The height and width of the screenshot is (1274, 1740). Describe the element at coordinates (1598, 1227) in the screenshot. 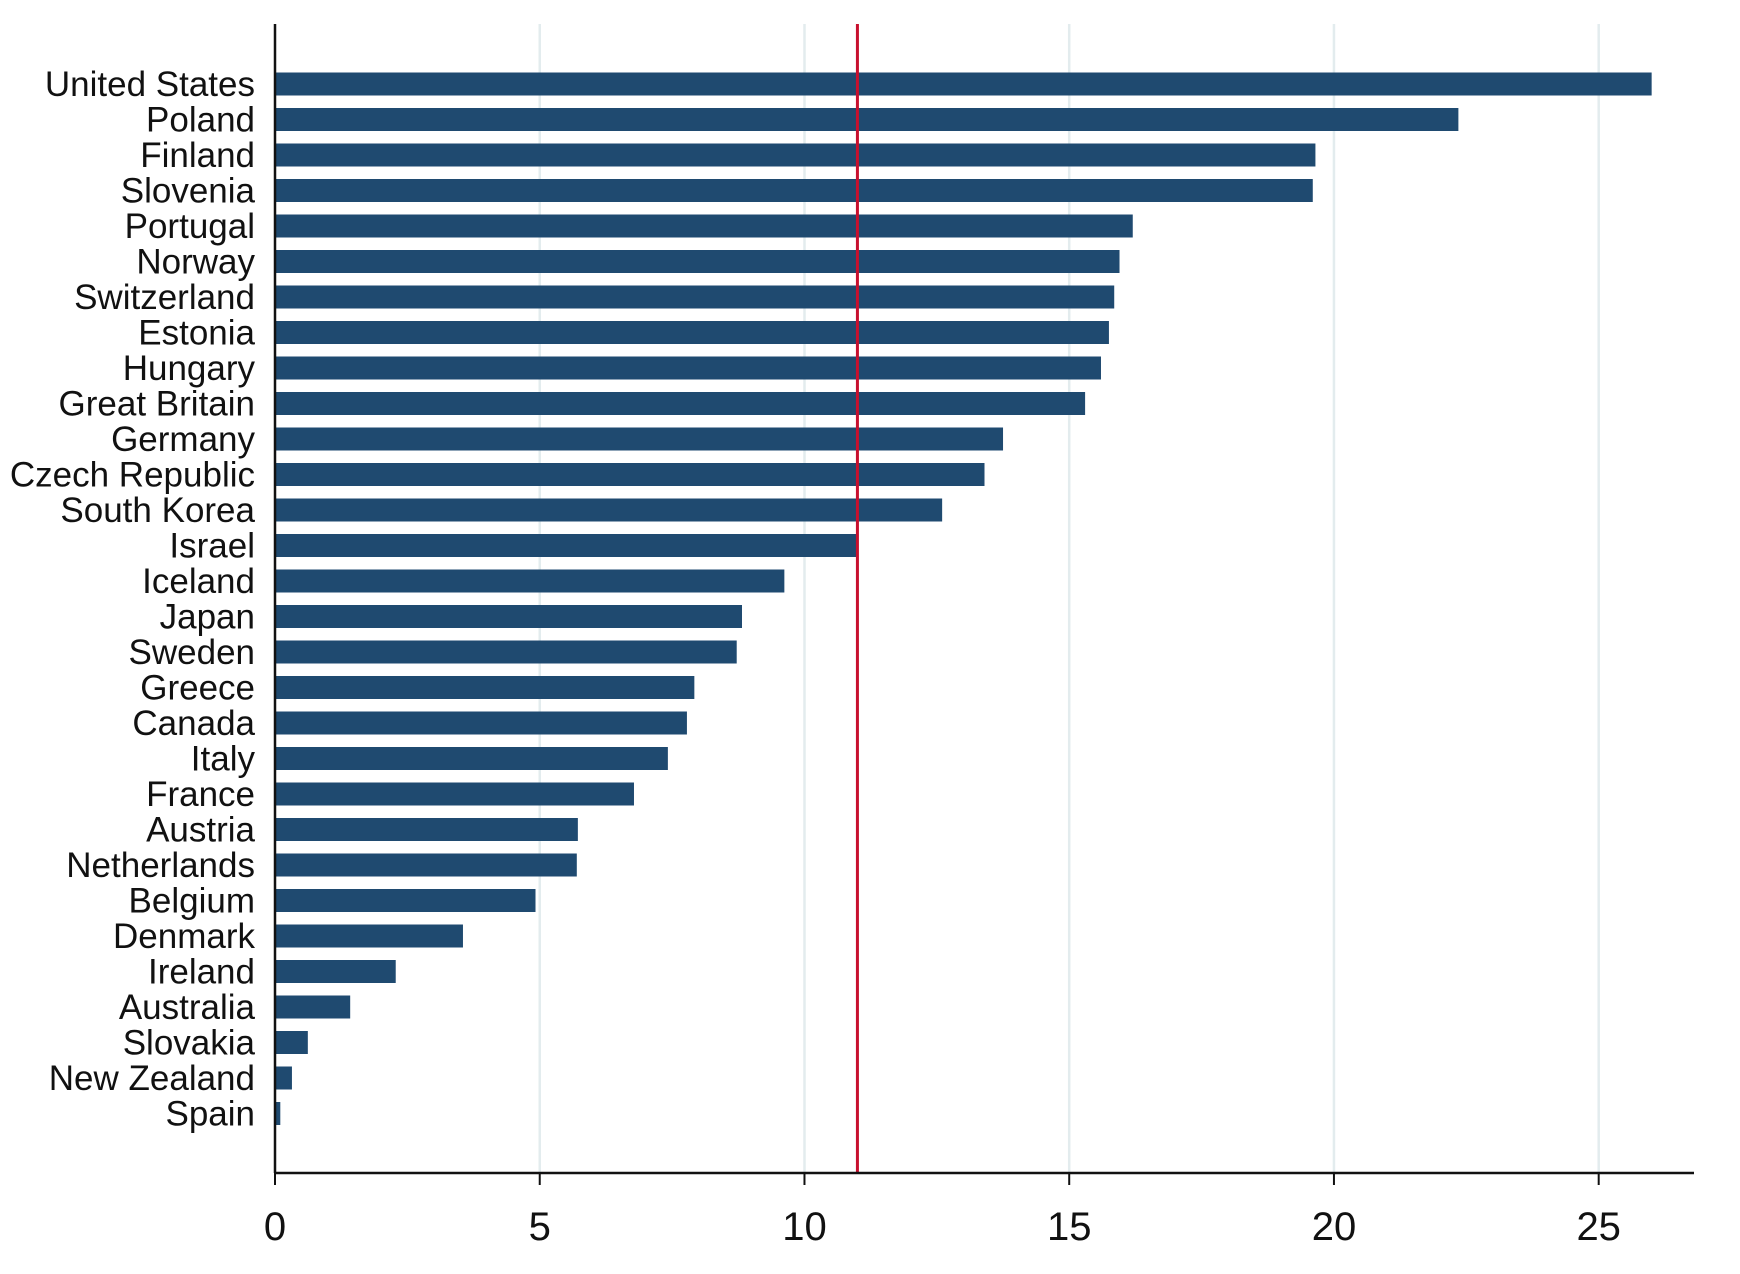

I see `x-tick-label: 25` at that location.